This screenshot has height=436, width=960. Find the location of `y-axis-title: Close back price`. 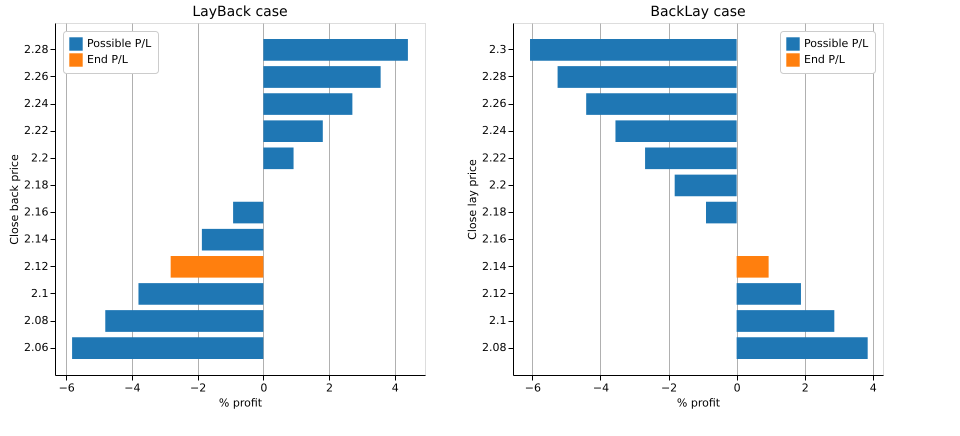

y-axis-title: Close back price is located at coordinates (15, 199).